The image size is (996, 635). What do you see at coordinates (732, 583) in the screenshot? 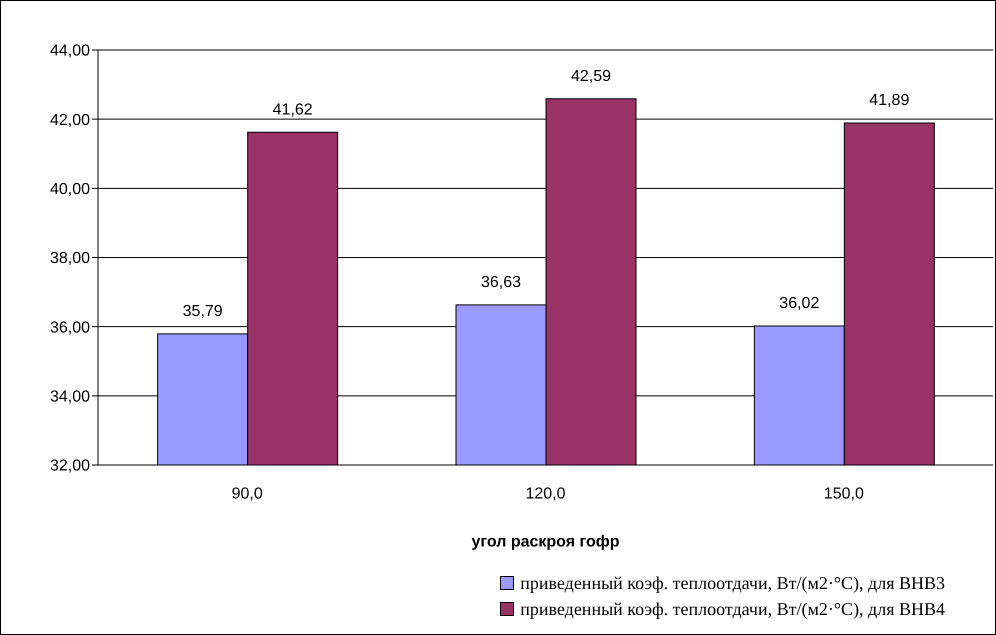
I see `legend-label: приведенный коэф. теплоотдачи, Вт/(м2·°С), для ВНВ3` at bounding box center [732, 583].